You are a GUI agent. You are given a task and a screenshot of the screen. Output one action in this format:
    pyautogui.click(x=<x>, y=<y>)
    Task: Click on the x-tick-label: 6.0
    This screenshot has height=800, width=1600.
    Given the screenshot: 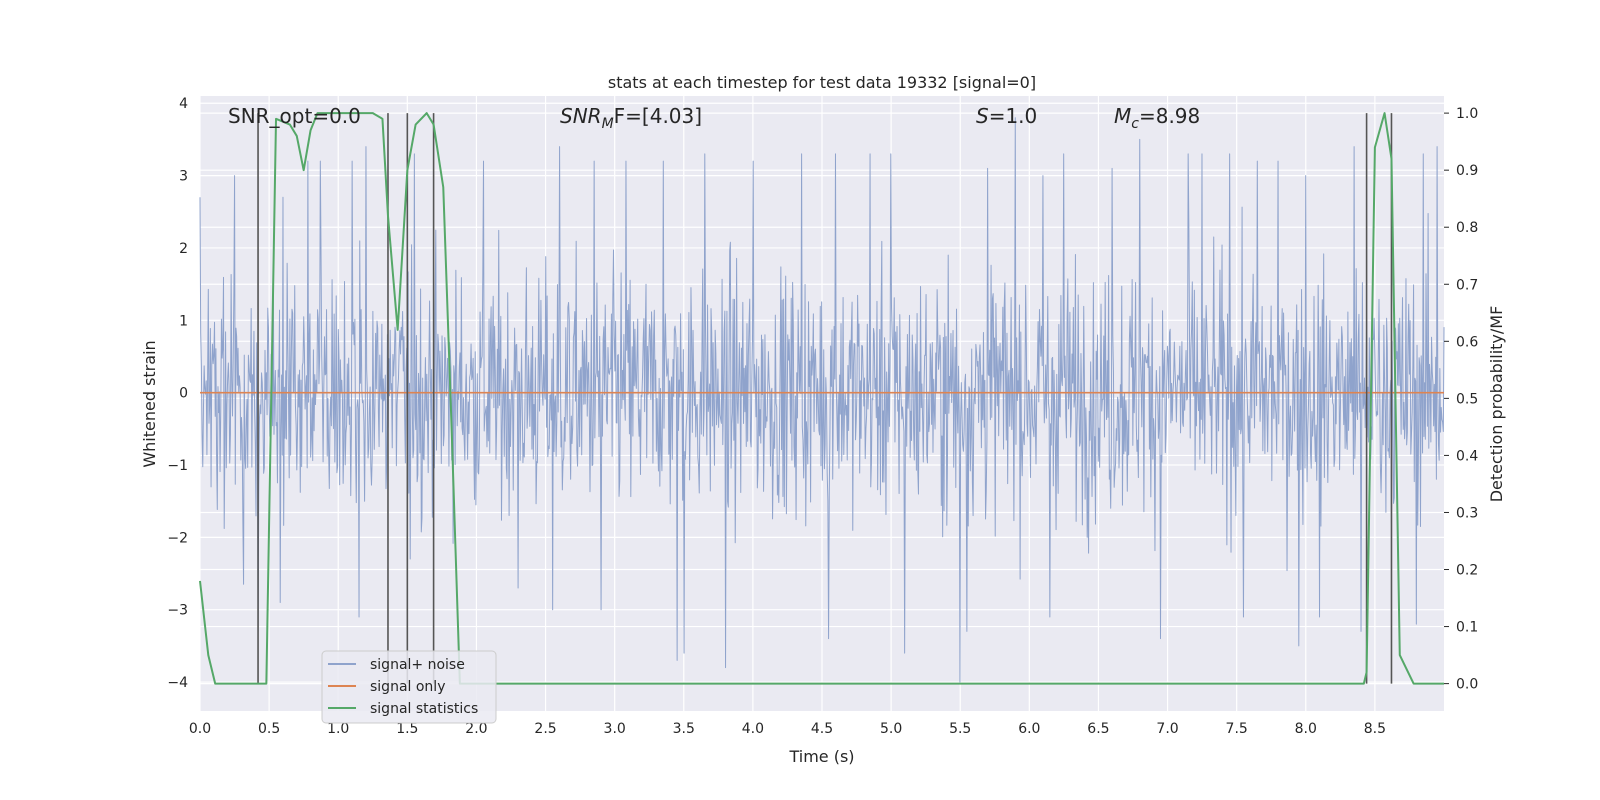 What is the action you would take?
    pyautogui.click(x=1029, y=729)
    